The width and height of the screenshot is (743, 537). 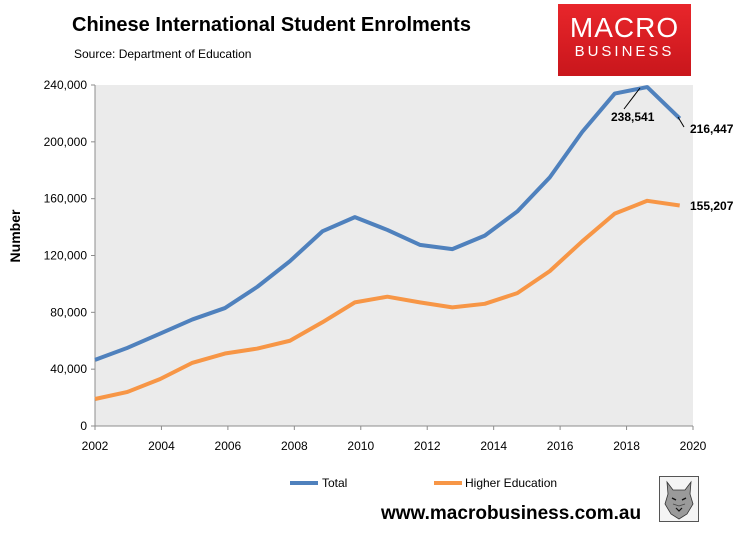 I want to click on y-axis-label: Number, so click(x=15, y=235).